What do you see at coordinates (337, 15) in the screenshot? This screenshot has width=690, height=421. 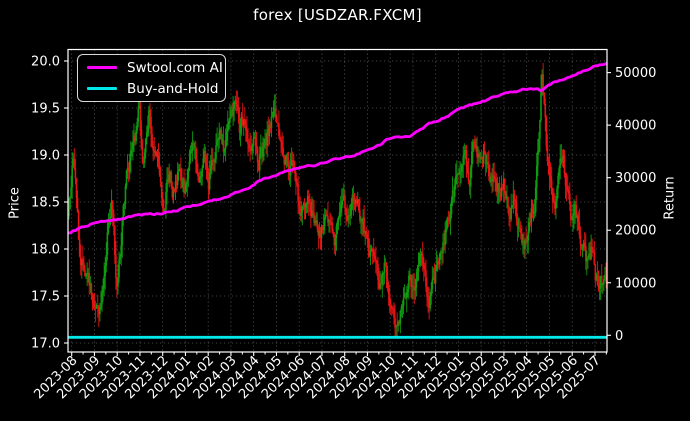 I see `chart-title: forex [USDZAR.FXCM]` at bounding box center [337, 15].